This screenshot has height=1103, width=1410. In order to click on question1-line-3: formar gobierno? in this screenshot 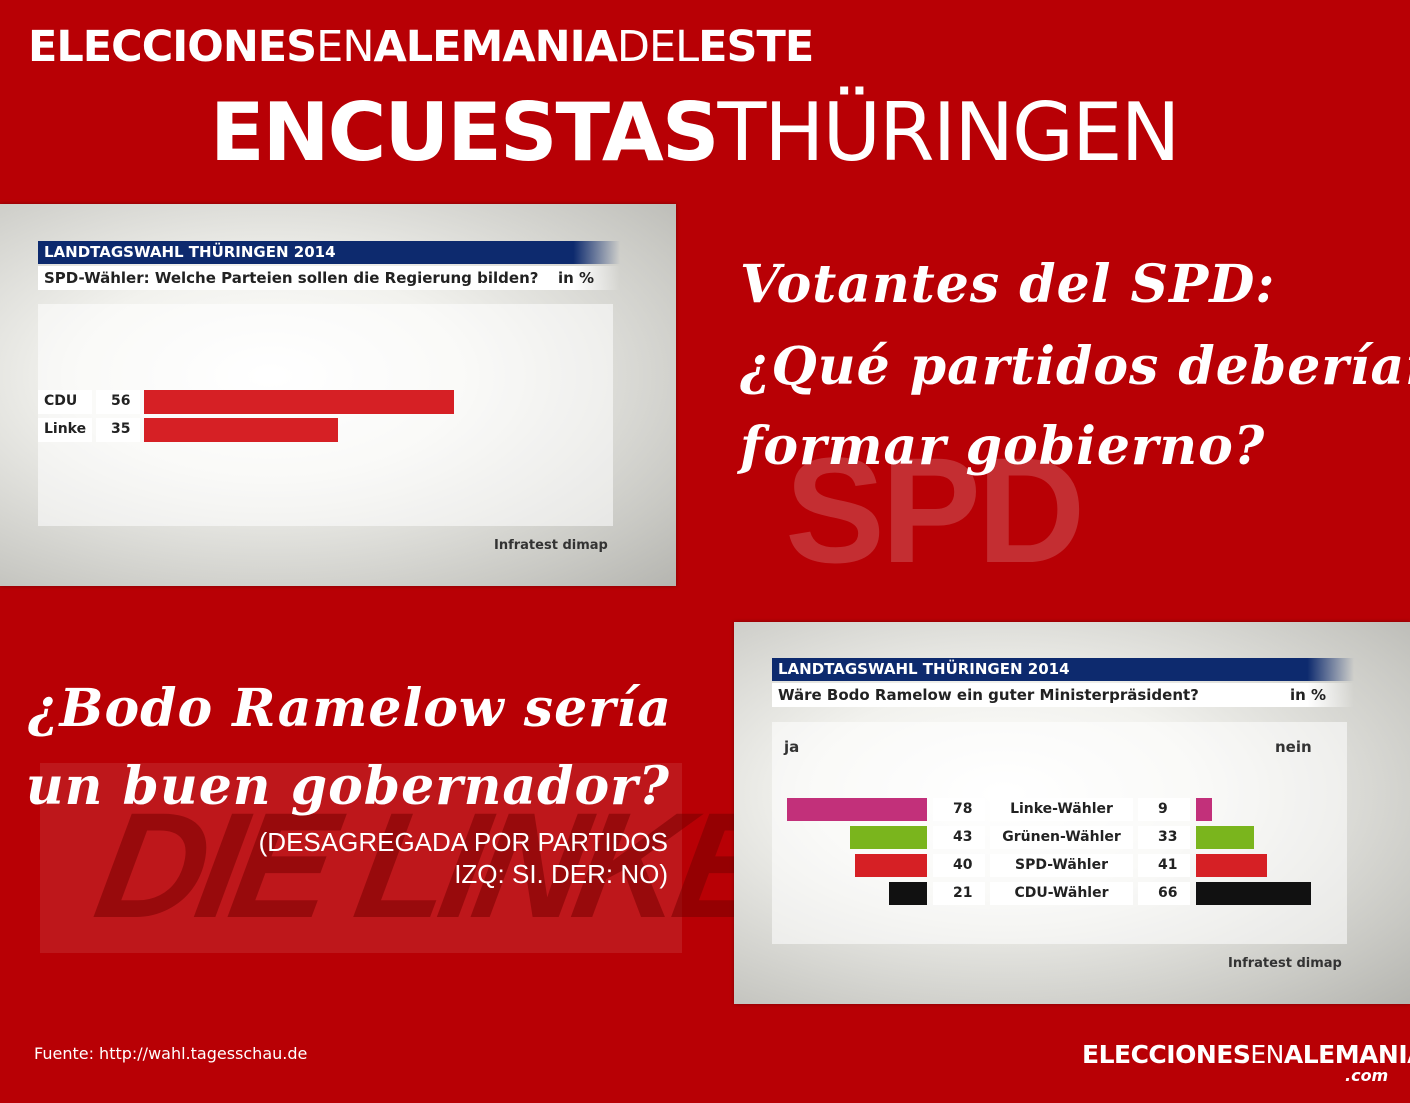, I will do `click(1003, 446)`.